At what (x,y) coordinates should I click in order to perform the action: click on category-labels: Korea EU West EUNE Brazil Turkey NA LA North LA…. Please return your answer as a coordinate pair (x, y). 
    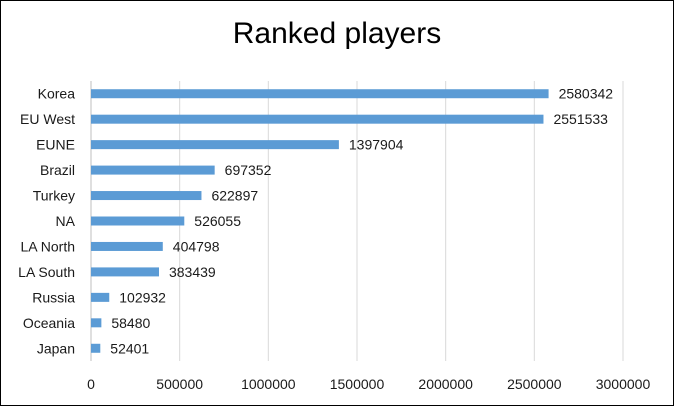
    Looking at the image, I should click on (46, 221).